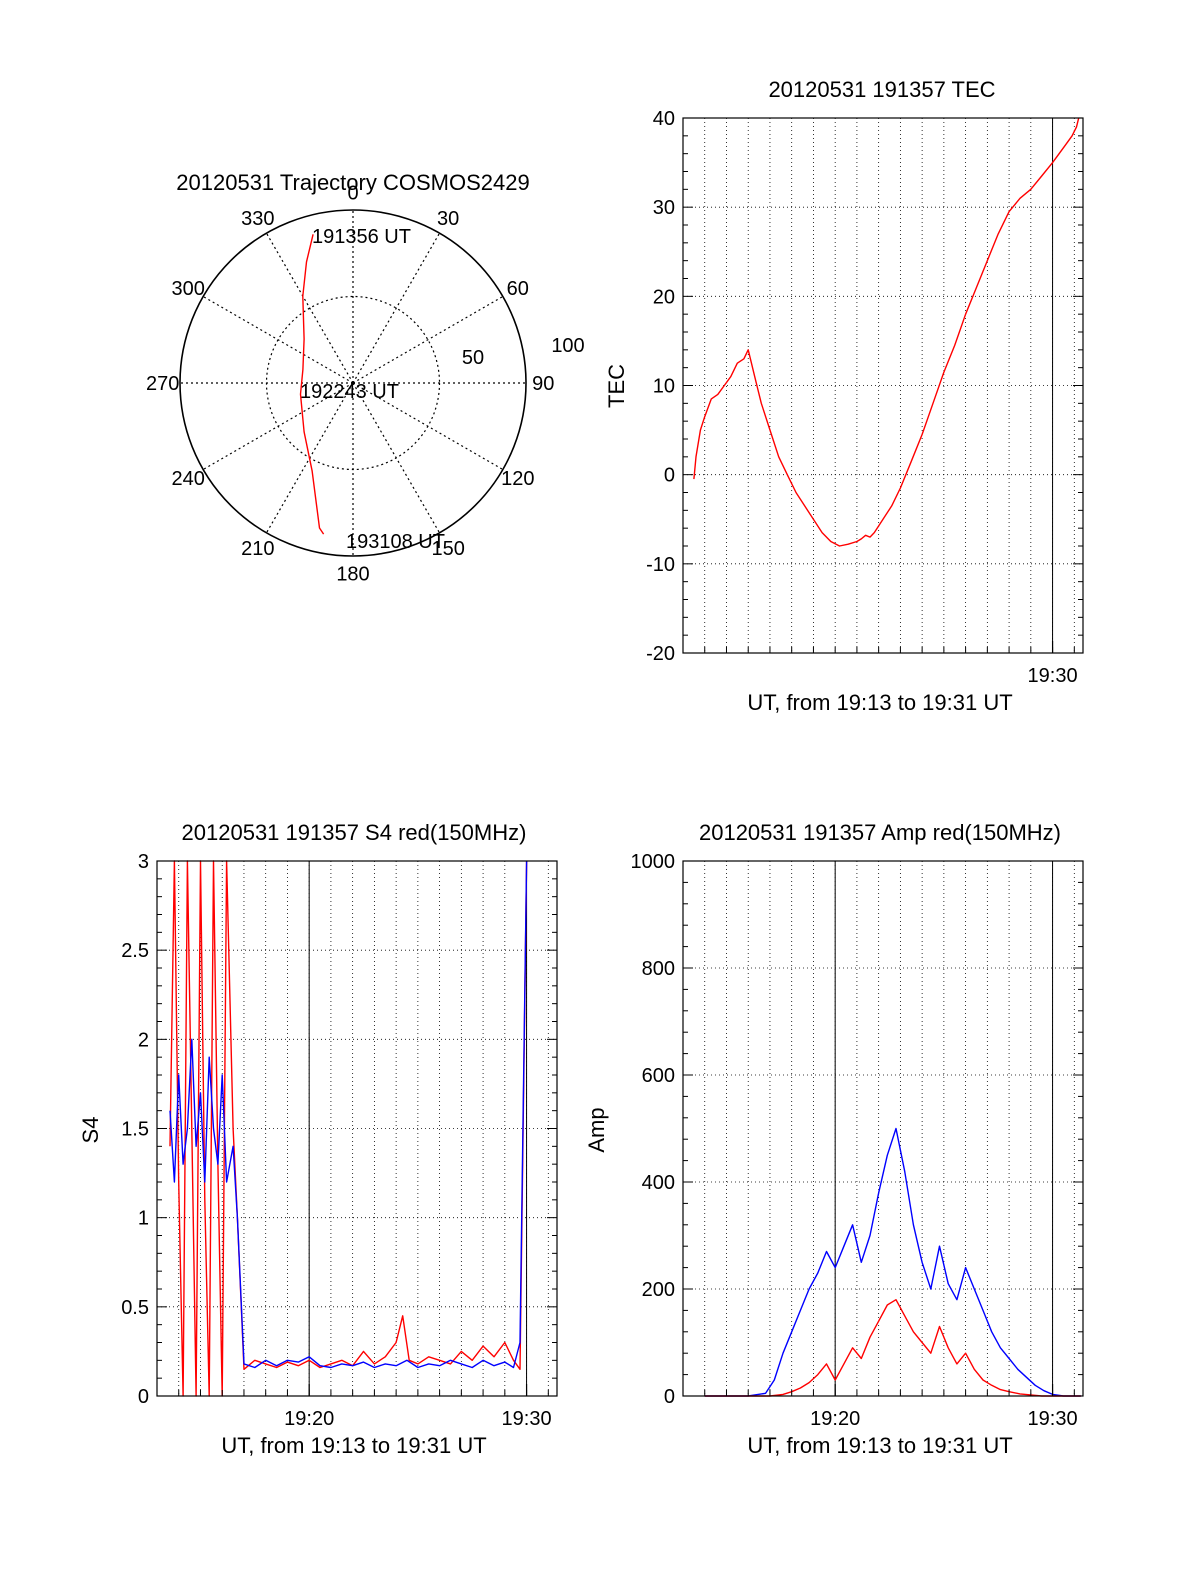 The height and width of the screenshot is (1575, 1200). What do you see at coordinates (447, 549) in the screenshot?
I see `azimuth-label-150: 150` at bounding box center [447, 549].